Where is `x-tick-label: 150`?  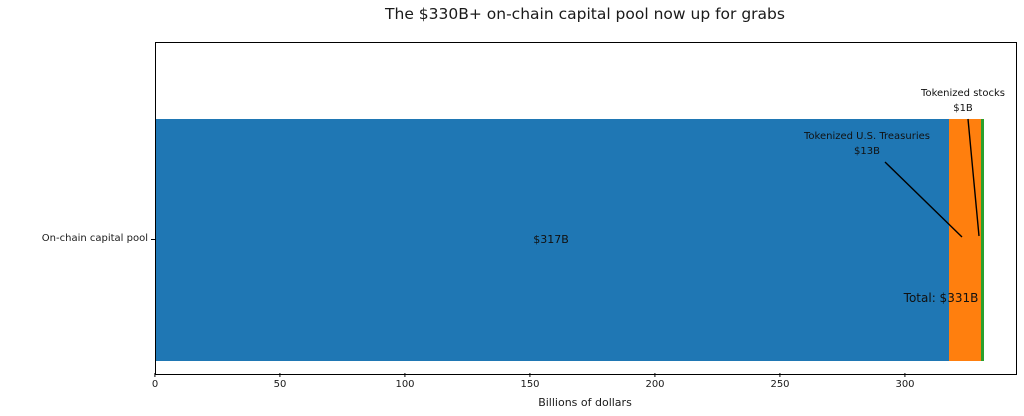
x-tick-label: 150 is located at coordinates (530, 384).